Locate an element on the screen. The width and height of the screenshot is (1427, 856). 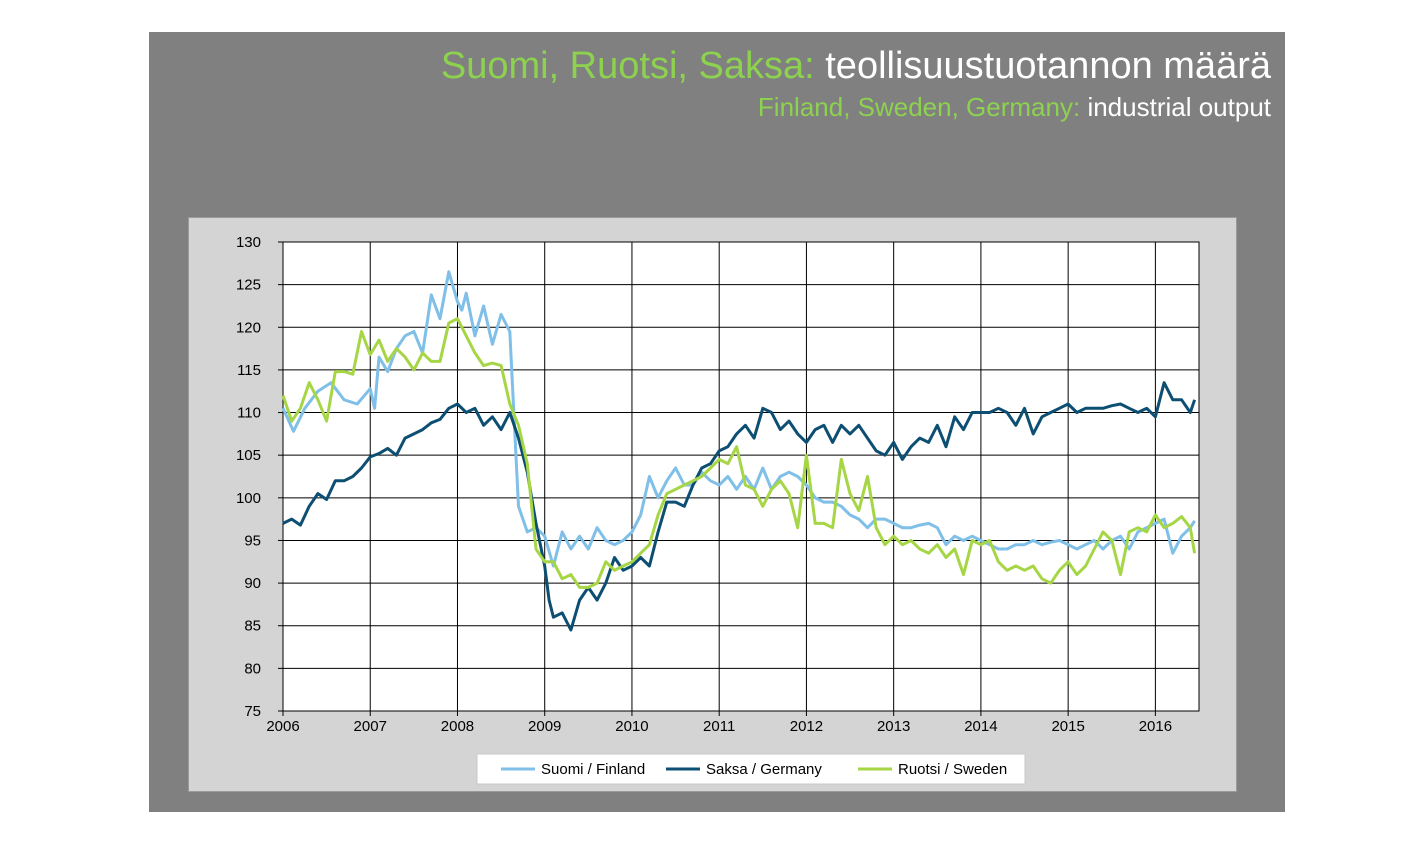
y-tick-label: 90 is located at coordinates (252, 583).